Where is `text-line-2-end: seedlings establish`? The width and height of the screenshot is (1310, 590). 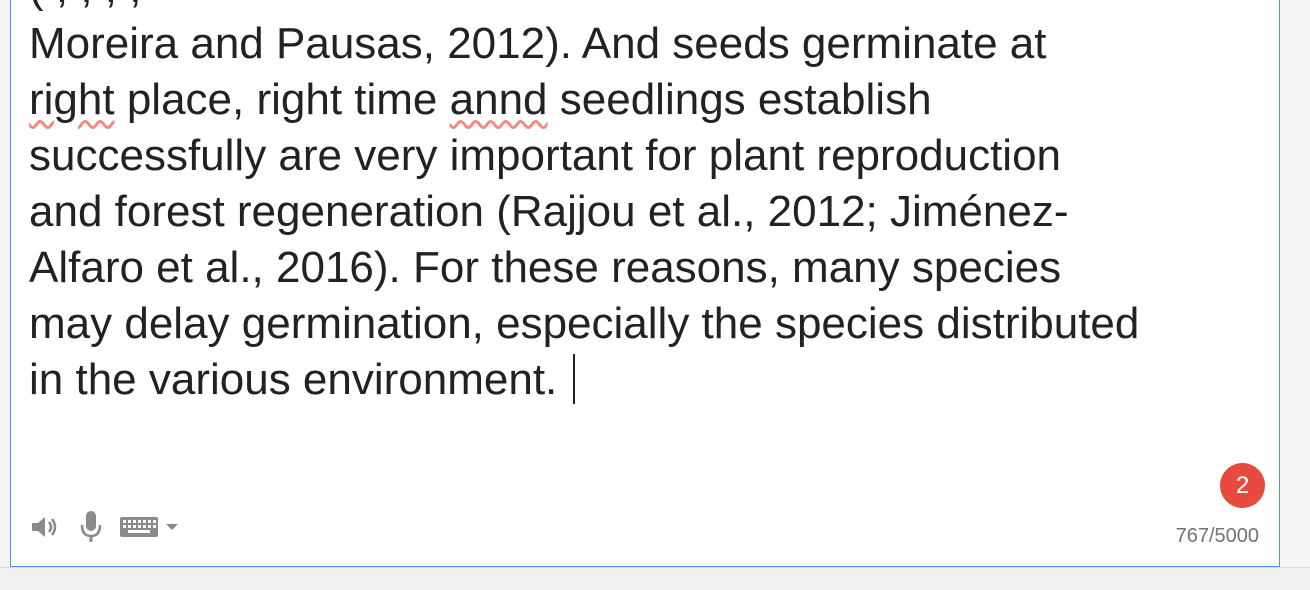
text-line-2-end: seedlings establish is located at coordinates (745, 99).